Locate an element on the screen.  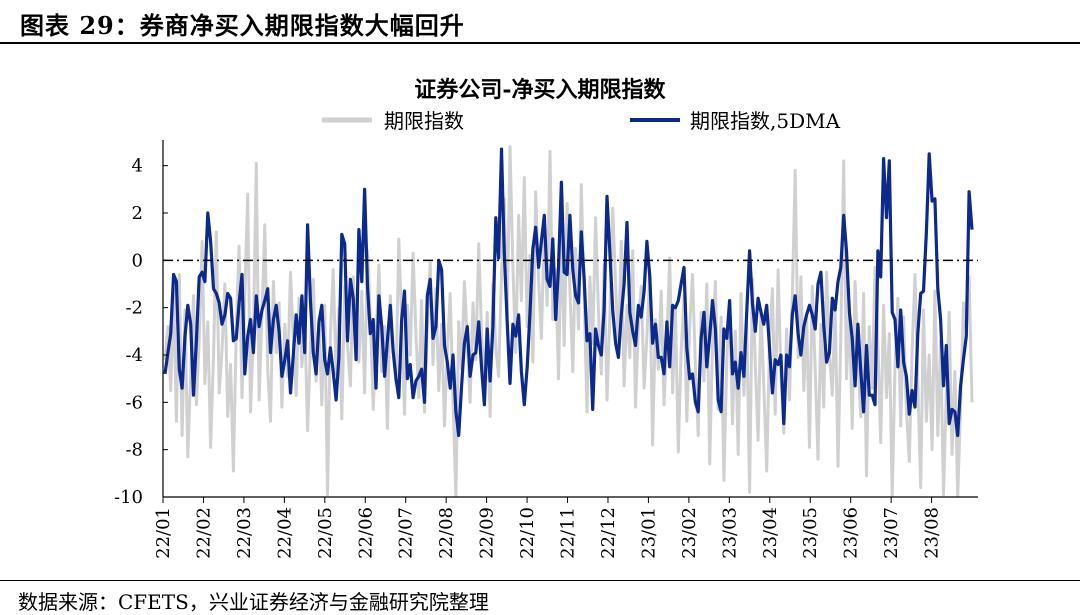
x-tick-label: 23/07 is located at coordinates (891, 533).